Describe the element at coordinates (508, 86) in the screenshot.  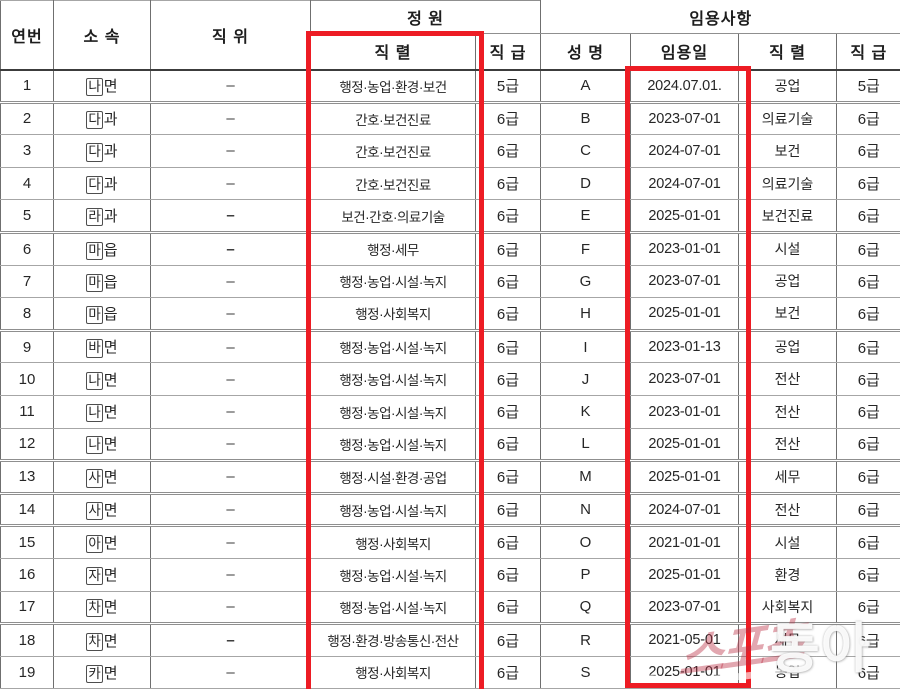
I see `cell-quota-grade: 5급` at that location.